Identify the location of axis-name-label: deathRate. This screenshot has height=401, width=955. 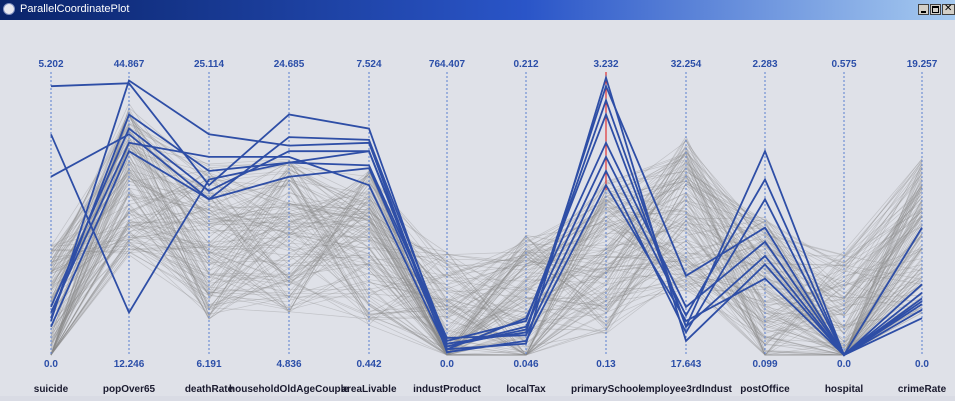
(209, 389).